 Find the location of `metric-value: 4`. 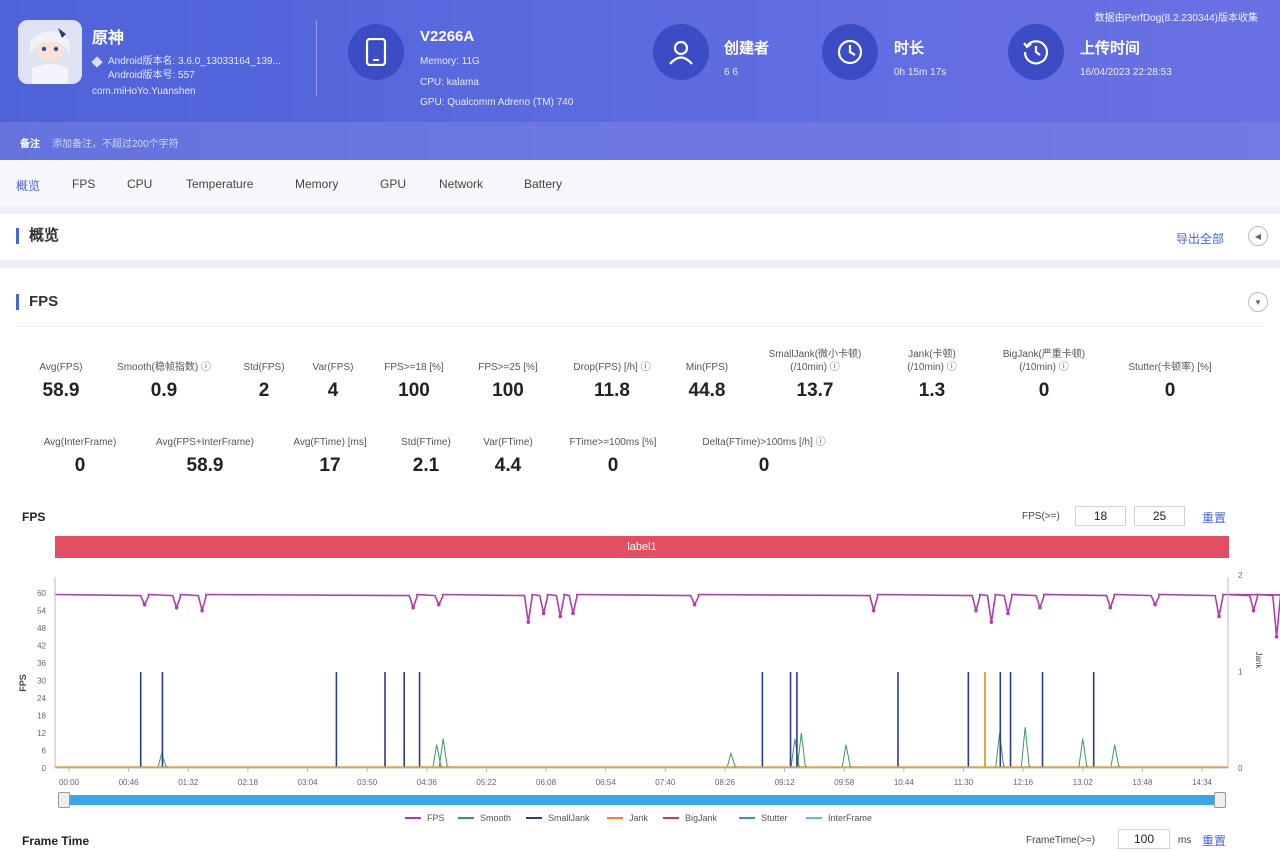

metric-value: 4 is located at coordinates (333, 390).